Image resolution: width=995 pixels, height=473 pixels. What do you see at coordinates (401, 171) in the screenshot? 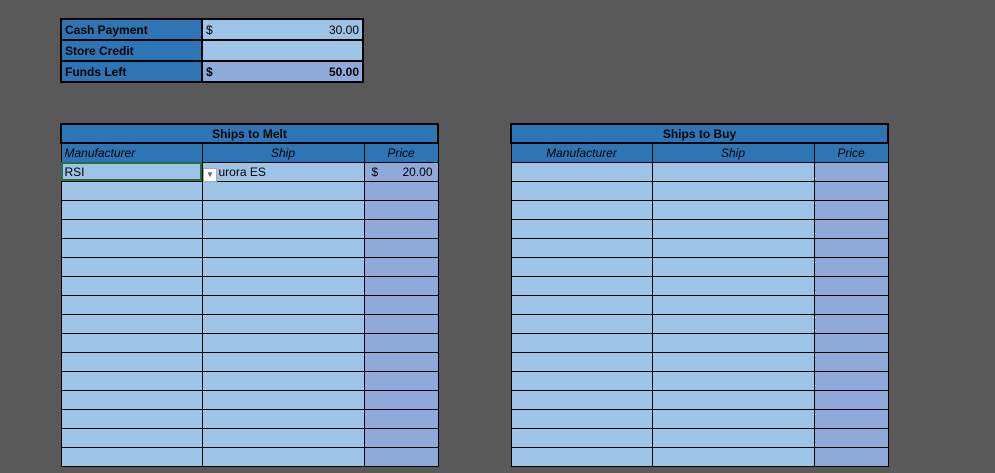
I see `price-cell: $20.00` at bounding box center [401, 171].